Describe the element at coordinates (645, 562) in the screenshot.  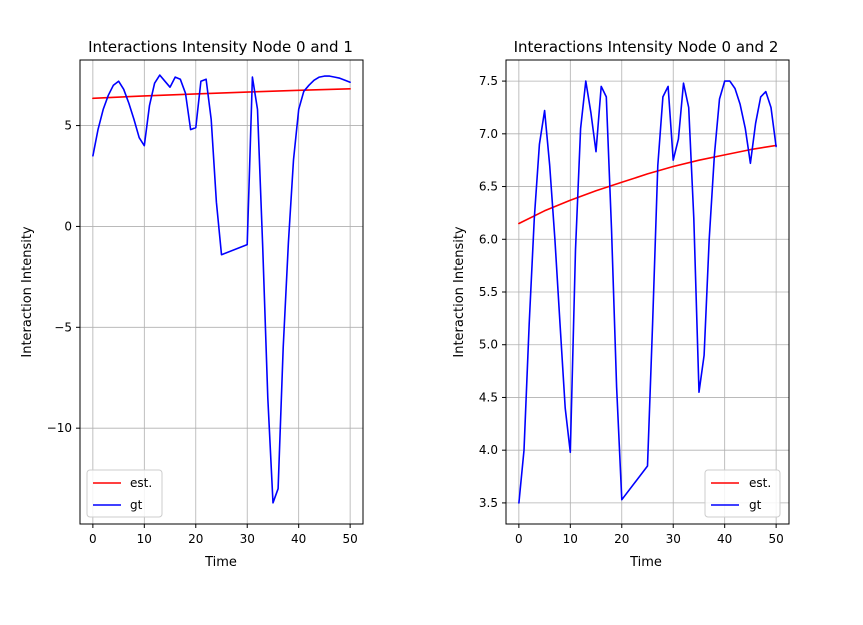
I see `x-axis-label-right: Time` at that location.